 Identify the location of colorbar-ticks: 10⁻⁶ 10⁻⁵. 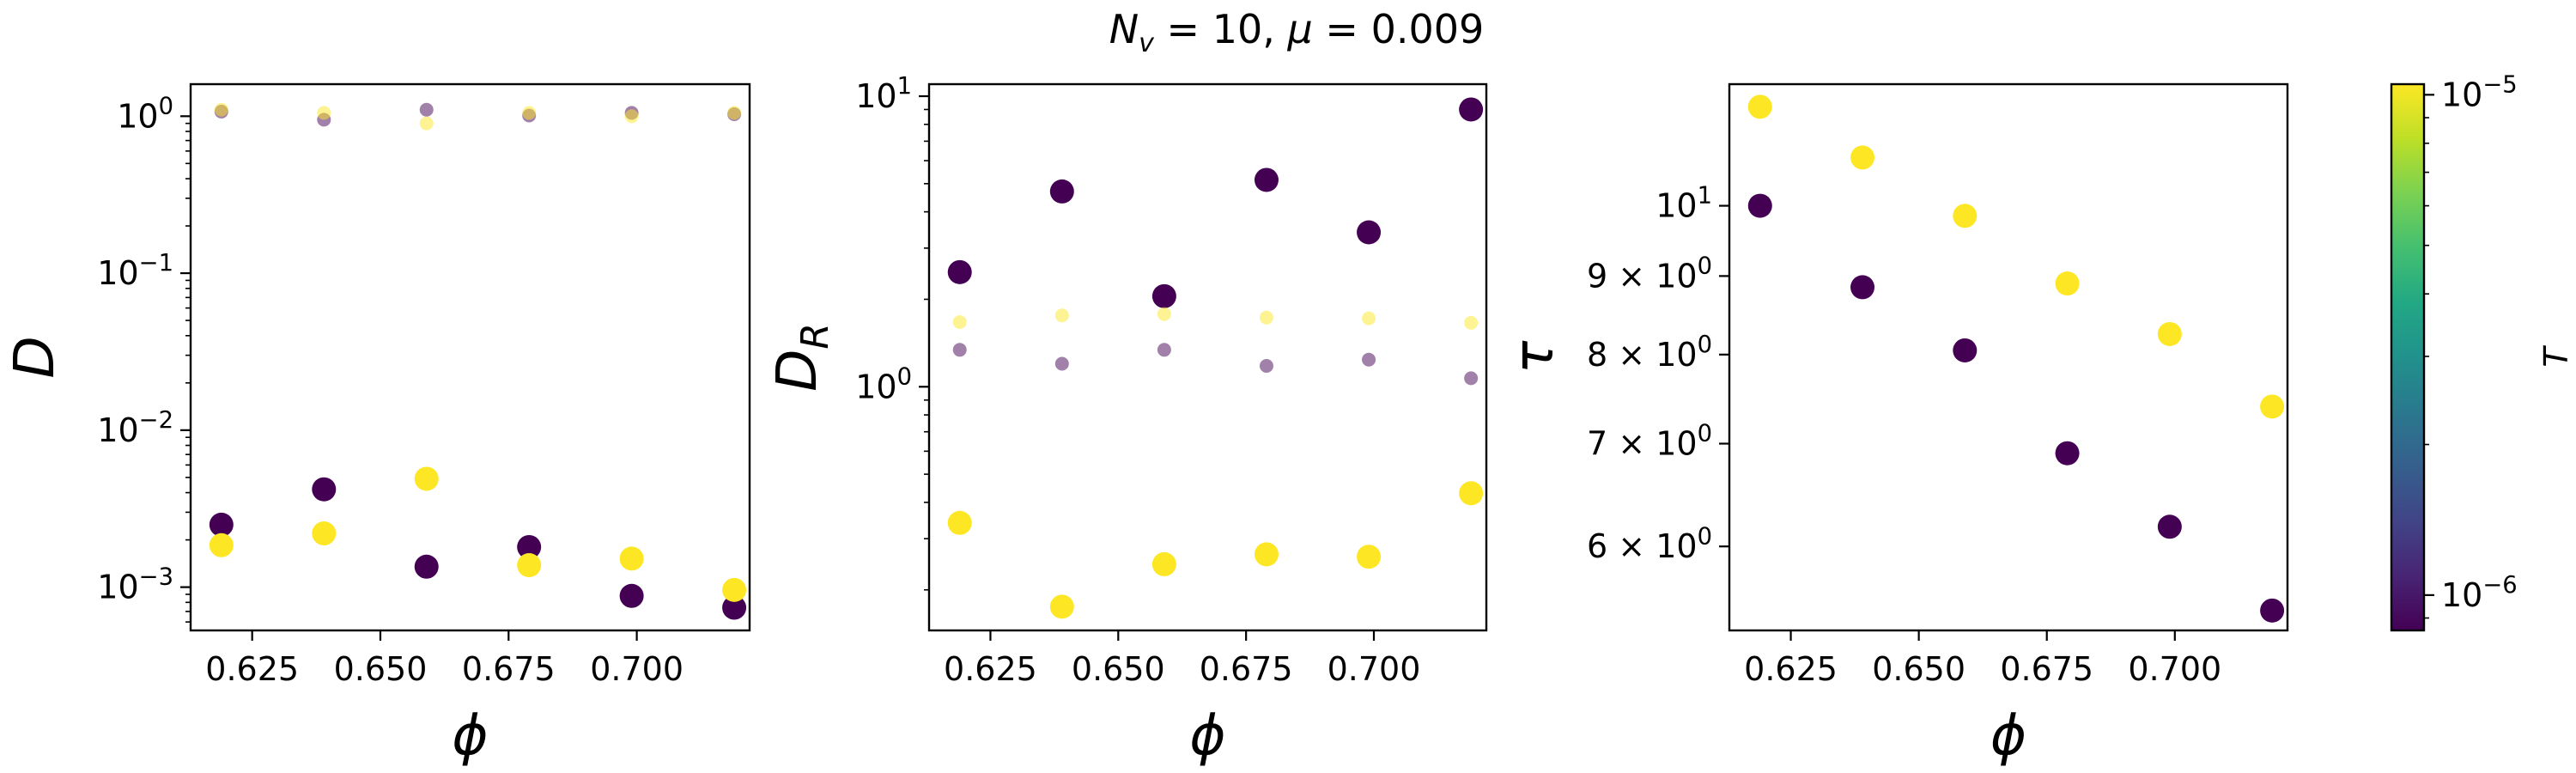
(2471, 345).